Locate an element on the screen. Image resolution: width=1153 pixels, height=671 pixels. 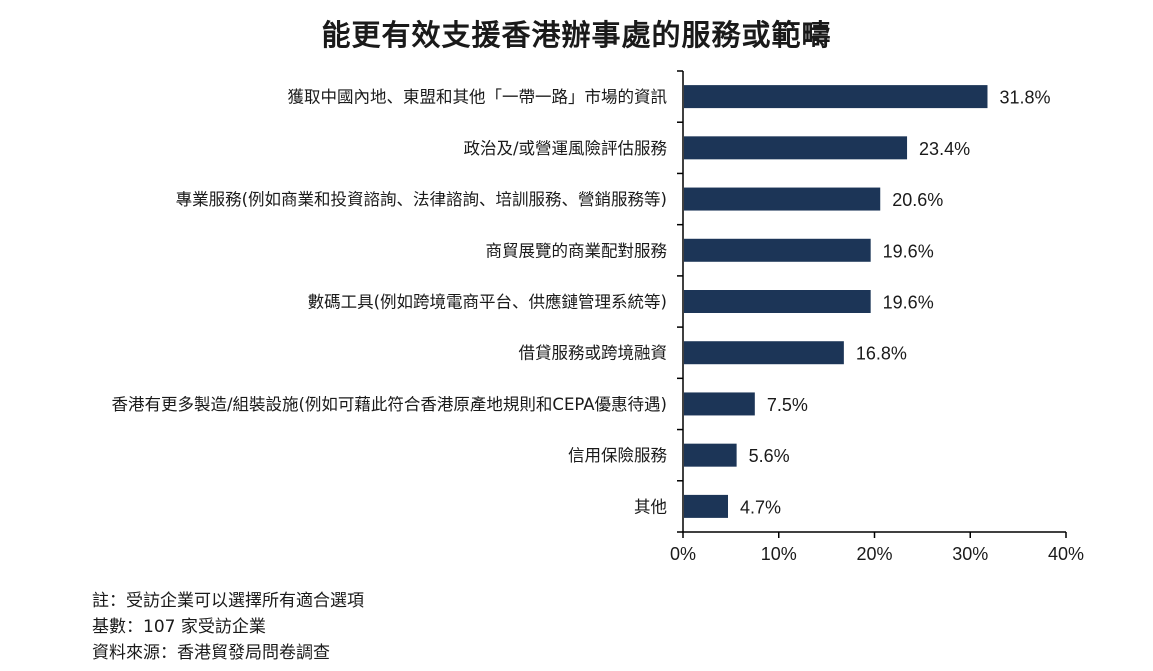
note-base: 基數：107 家受訪企業 is located at coordinates (179, 627).